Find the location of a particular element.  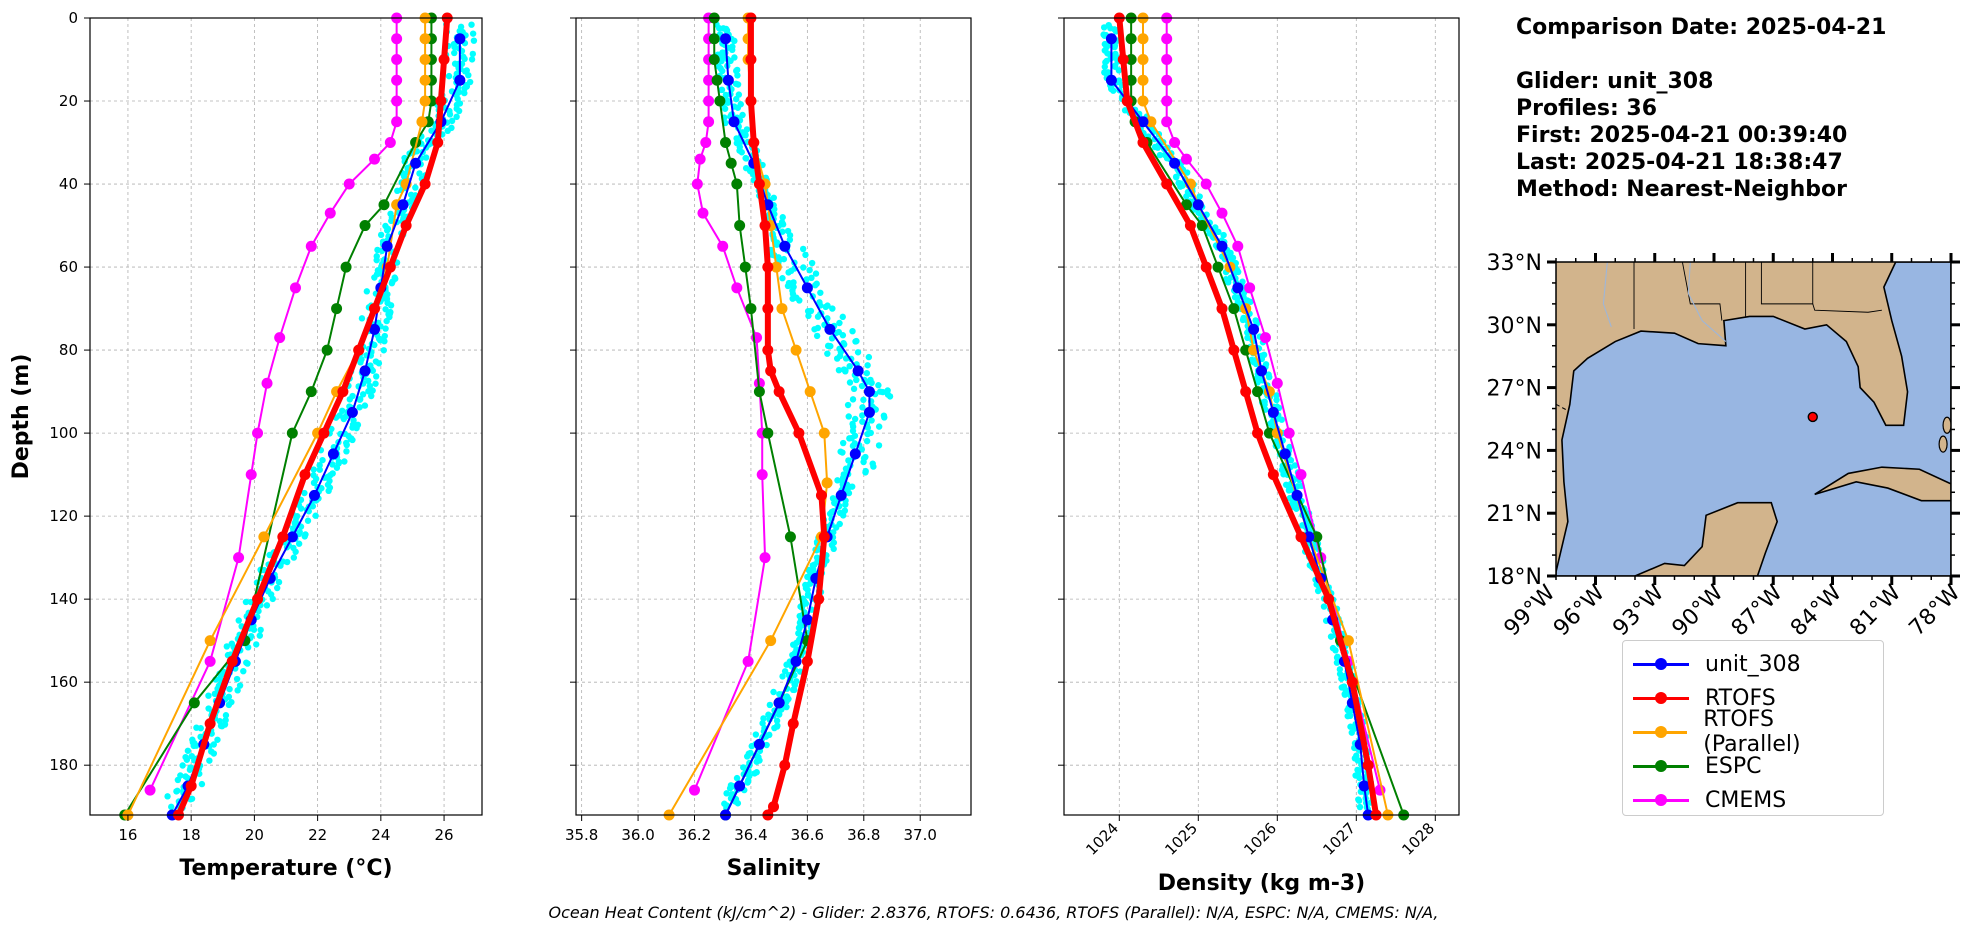

y-tick-label: 180 is located at coordinates (63, 765).